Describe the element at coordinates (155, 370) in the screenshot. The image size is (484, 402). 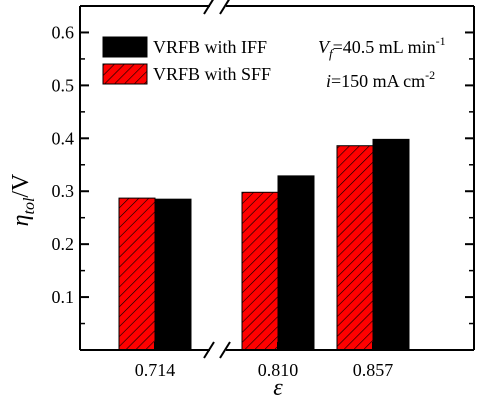
I see `x-tick-label-0.714: 0.714` at that location.